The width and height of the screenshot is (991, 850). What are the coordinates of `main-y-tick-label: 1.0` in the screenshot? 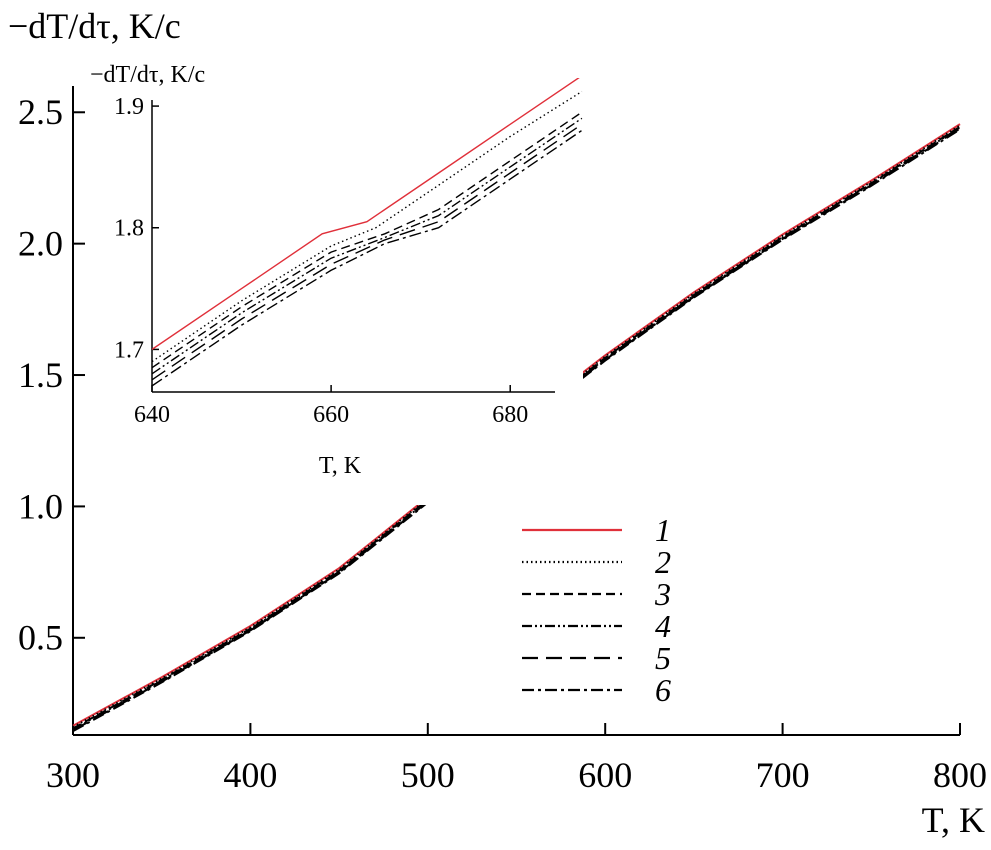 It's located at (40, 506).